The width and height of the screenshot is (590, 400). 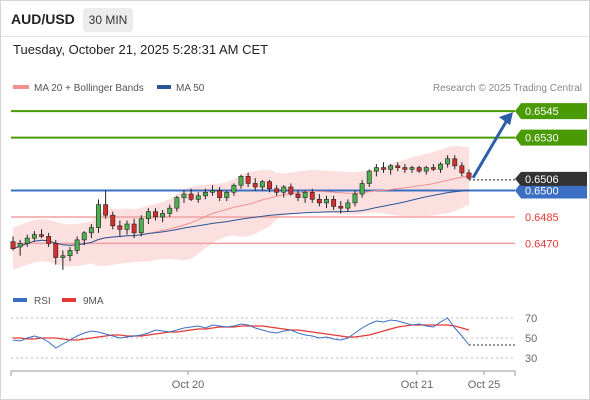 I want to click on rsi-panel: 70 50 30, so click(x=274, y=339).